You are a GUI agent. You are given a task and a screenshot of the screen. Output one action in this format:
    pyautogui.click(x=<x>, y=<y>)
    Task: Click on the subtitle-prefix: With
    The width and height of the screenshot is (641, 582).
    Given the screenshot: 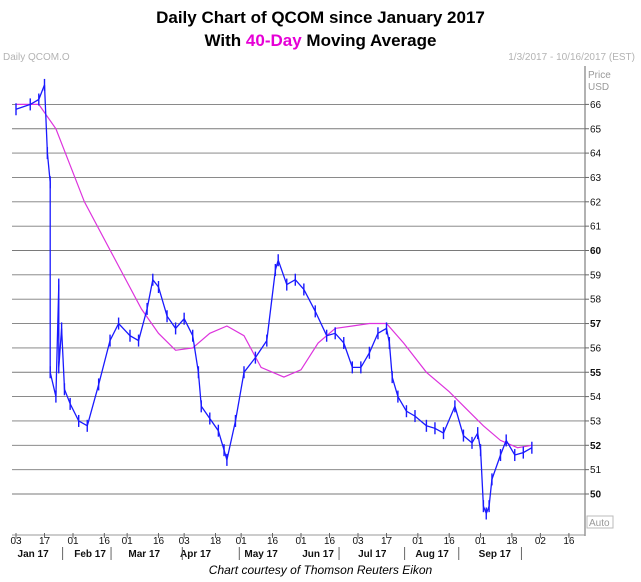 What is the action you would take?
    pyautogui.click(x=225, y=40)
    